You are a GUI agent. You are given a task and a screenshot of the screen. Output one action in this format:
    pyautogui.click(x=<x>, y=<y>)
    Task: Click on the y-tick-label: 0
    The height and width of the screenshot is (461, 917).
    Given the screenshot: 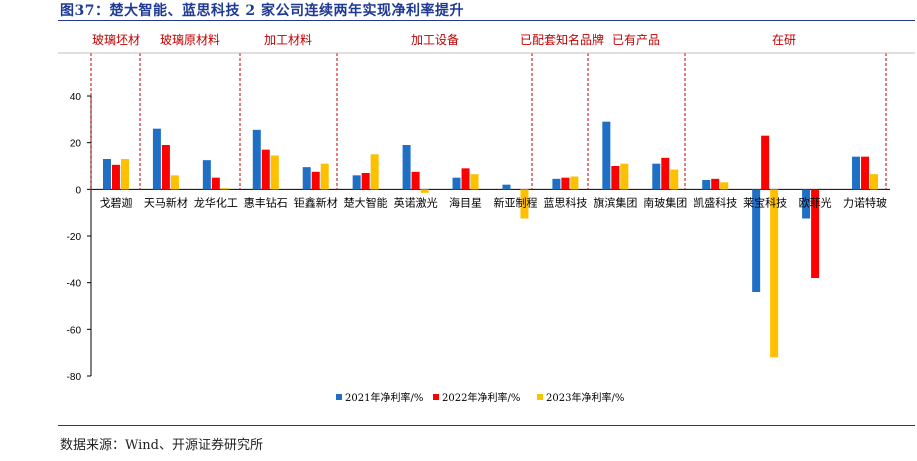 What is the action you would take?
    pyautogui.click(x=78, y=190)
    